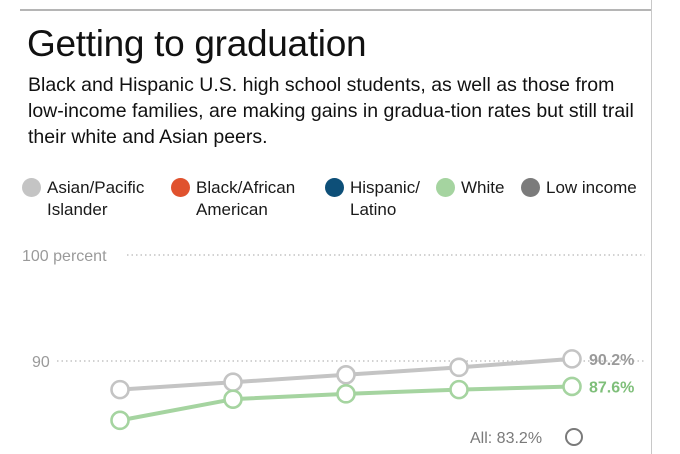  I want to click on legend-item-low-income: Low income, so click(579, 188).